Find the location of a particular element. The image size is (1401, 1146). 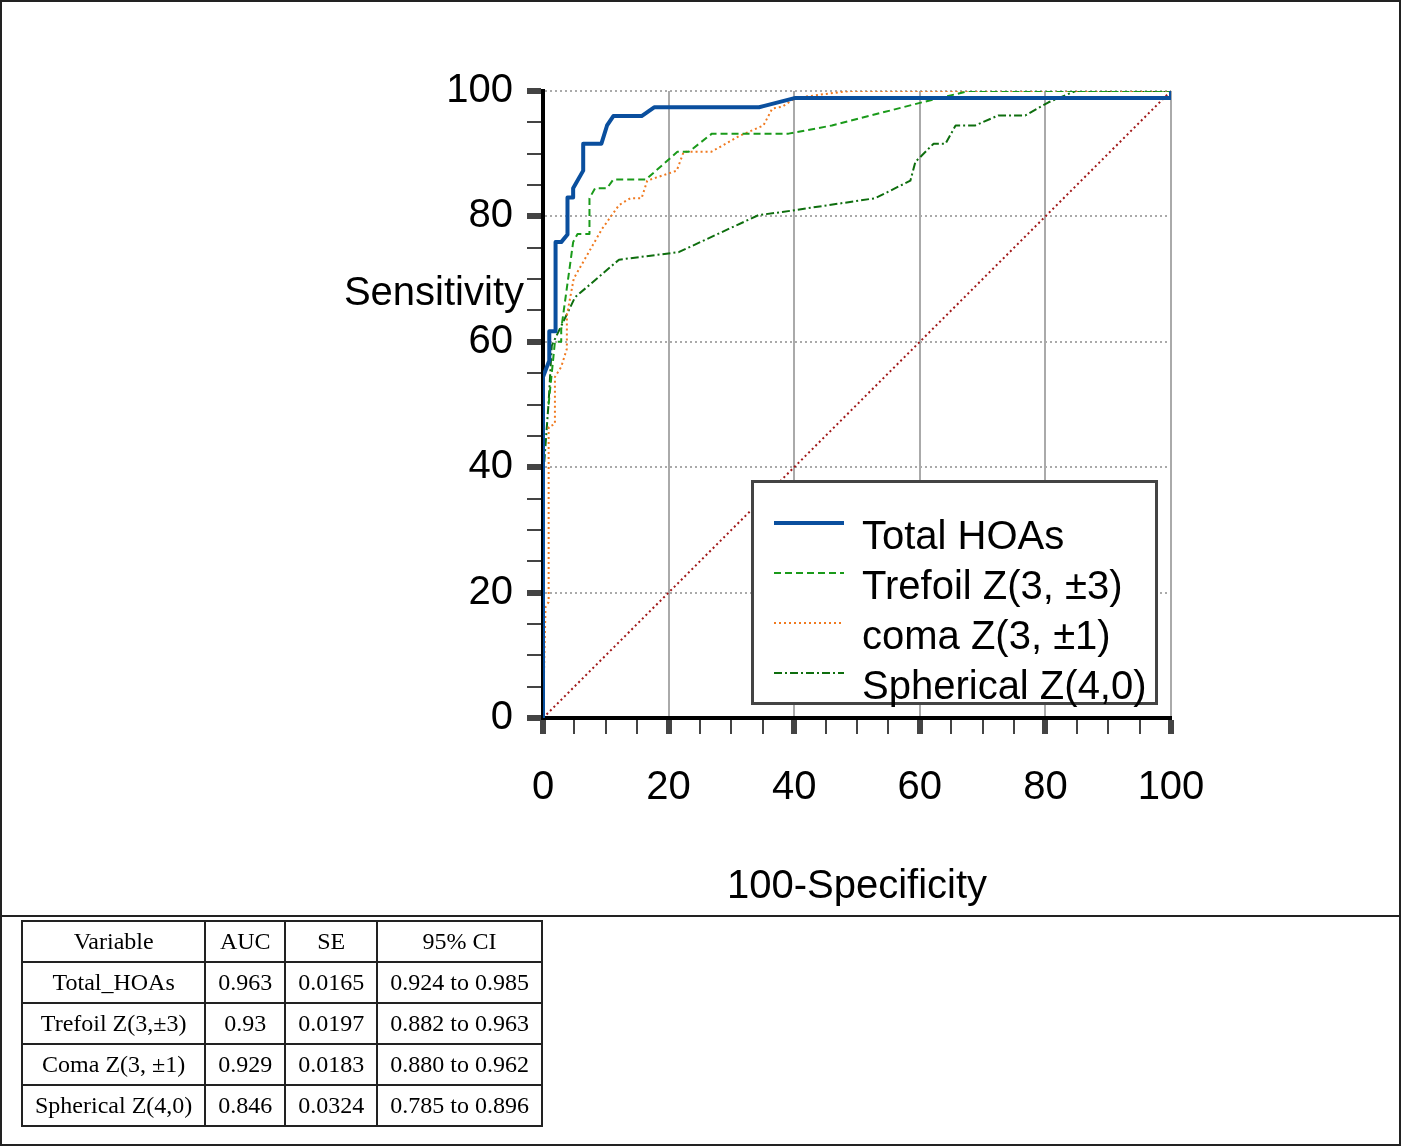

text: 0.0324 is located at coordinates (331, 1105).